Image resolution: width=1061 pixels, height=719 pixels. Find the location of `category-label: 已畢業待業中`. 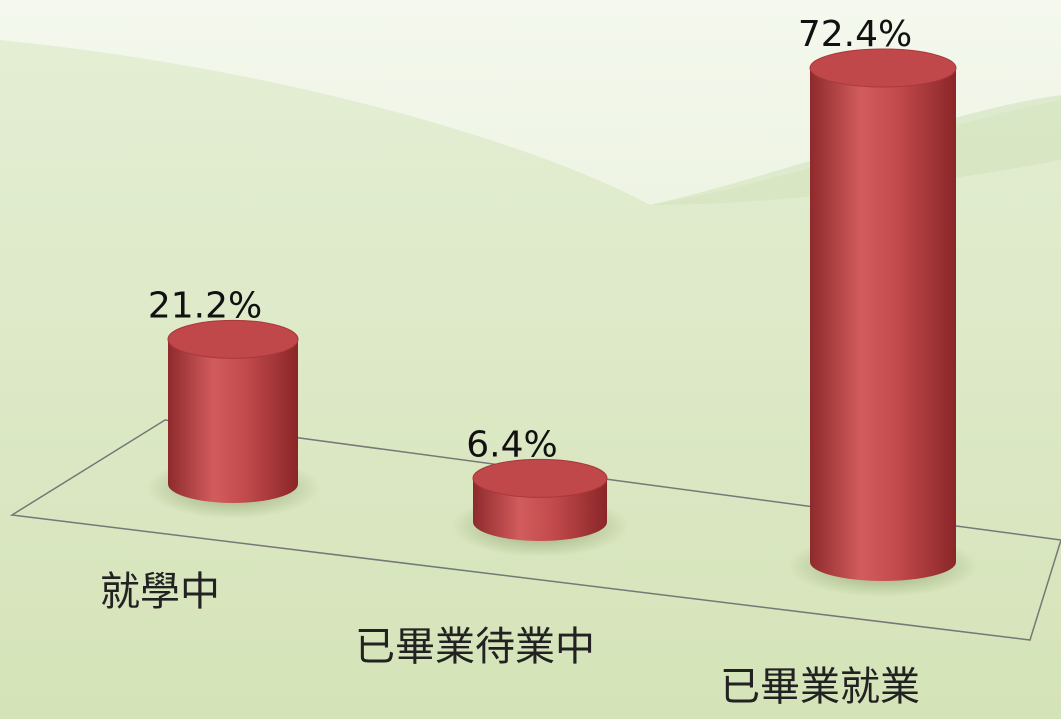

category-label: 已畢業待業中 is located at coordinates (475, 647).